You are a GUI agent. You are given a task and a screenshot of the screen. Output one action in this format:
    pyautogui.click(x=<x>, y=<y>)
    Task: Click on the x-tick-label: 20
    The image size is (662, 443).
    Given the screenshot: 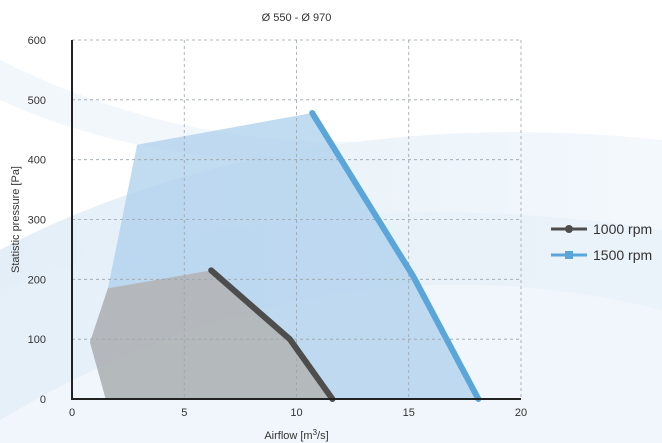 What is the action you would take?
    pyautogui.click(x=521, y=413)
    